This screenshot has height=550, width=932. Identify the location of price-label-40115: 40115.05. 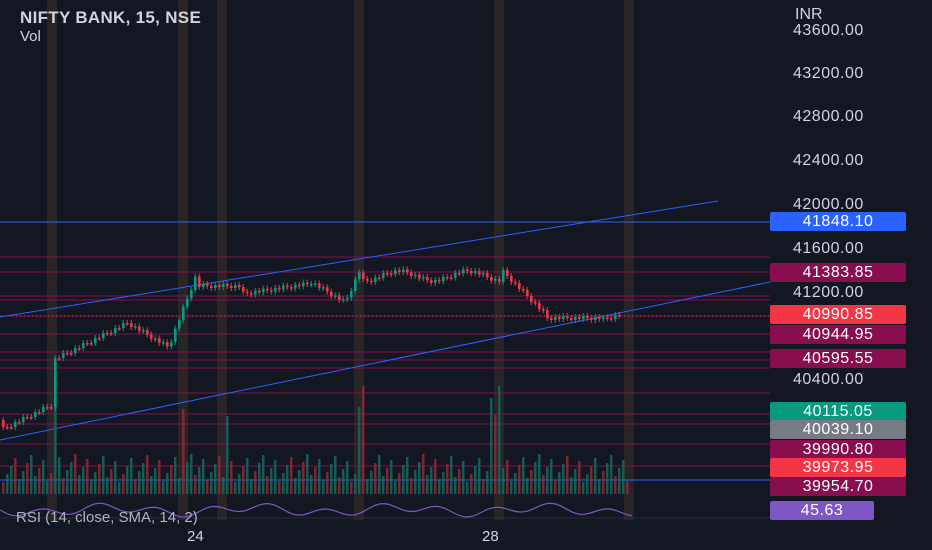
(838, 411).